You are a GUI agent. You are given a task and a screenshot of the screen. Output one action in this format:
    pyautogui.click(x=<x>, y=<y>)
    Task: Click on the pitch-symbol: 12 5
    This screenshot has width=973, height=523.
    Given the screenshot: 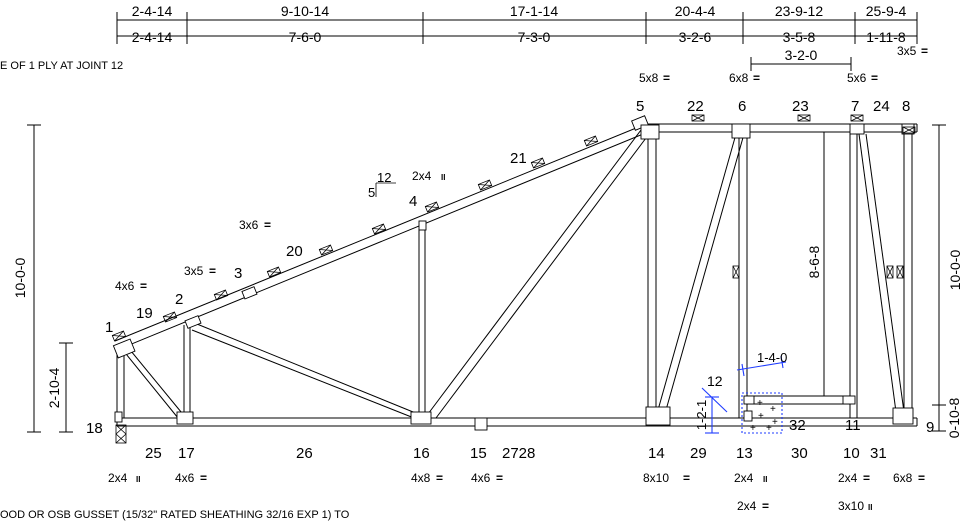 What is the action you would take?
    pyautogui.click(x=382, y=185)
    